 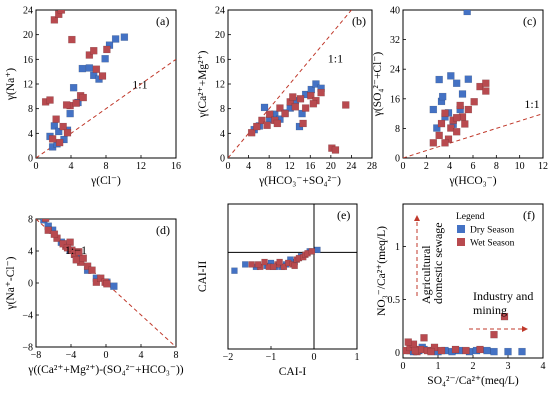 What do you see at coordinates (492, 231) in the screenshot?
I see `legend-dry-label: Dry Season` at bounding box center [492, 231].